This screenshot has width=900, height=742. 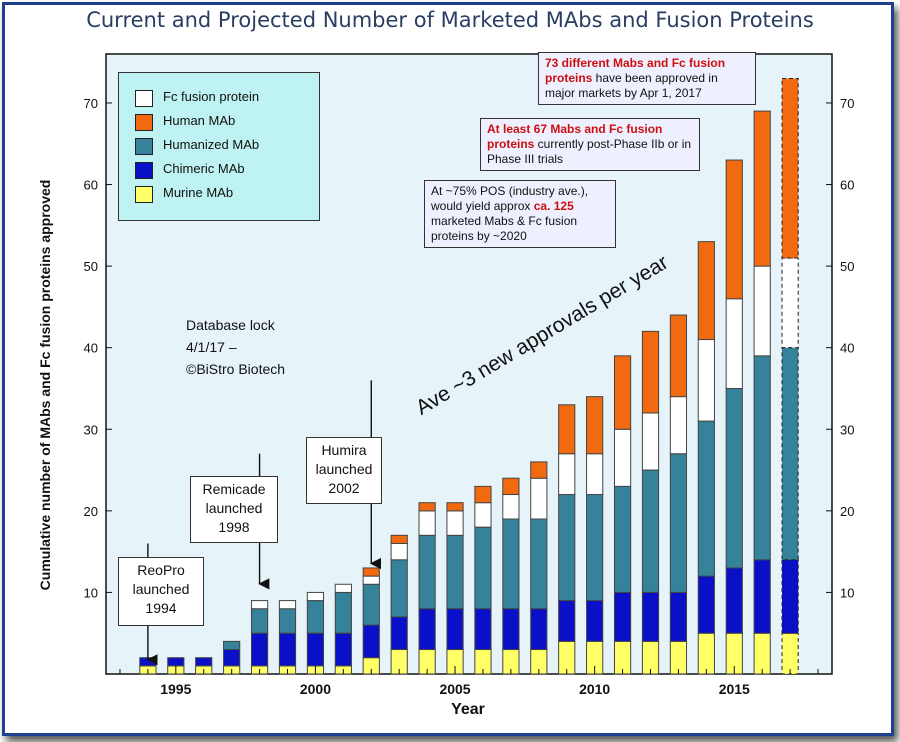 What do you see at coordinates (847, 103) in the screenshot?
I see `y-tick-label-right: 70` at bounding box center [847, 103].